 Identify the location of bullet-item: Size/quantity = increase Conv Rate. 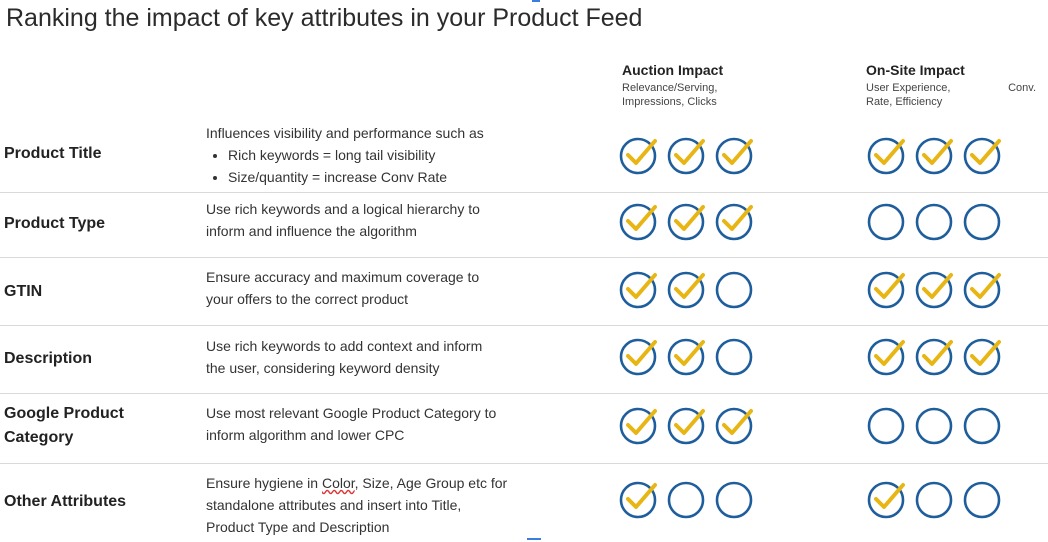
(417, 177).